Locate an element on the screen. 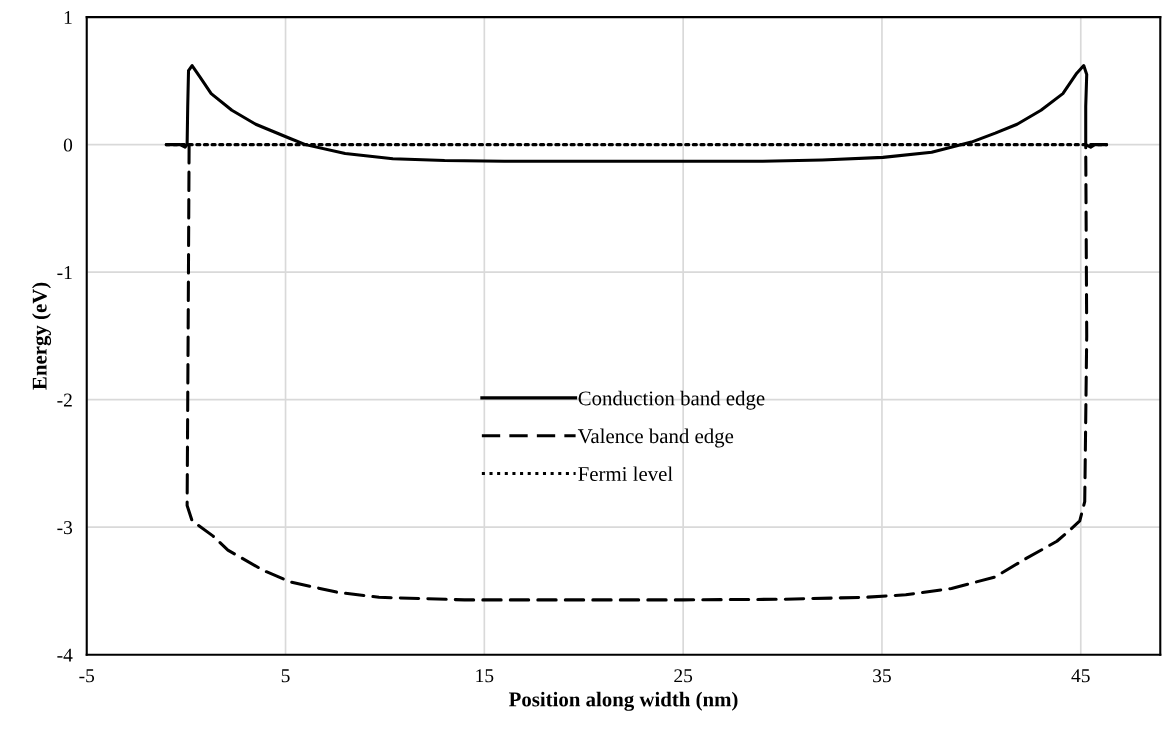 This screenshot has width=1172, height=744. y-tick-label: -1 is located at coordinates (64, 272).